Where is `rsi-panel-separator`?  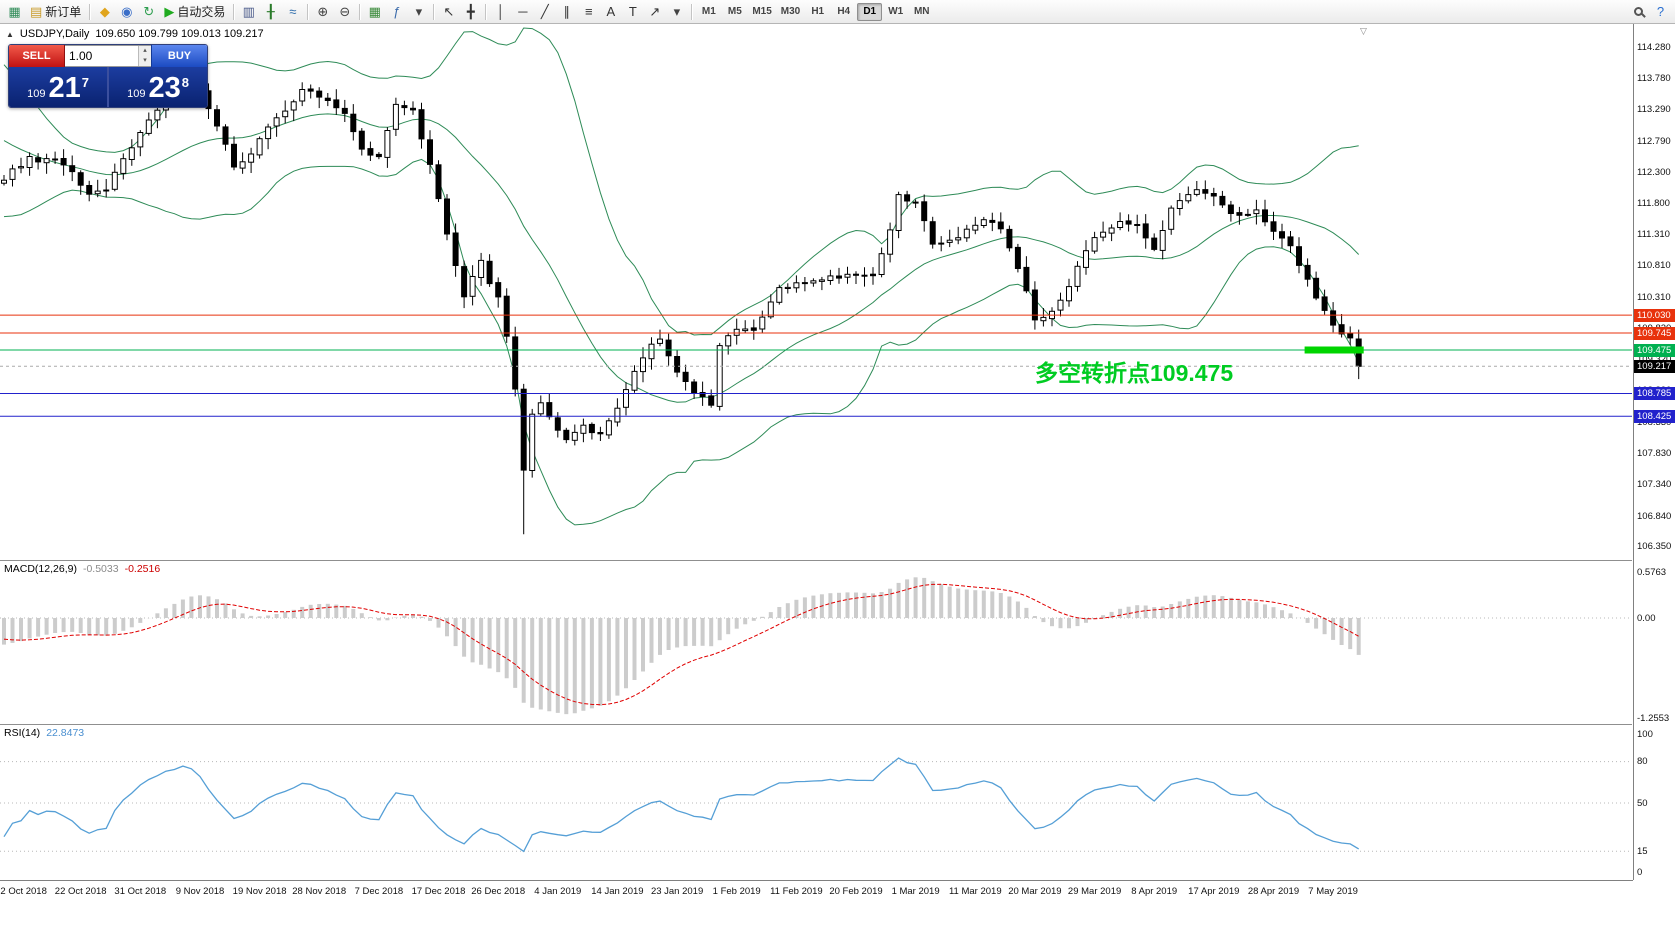 rsi-panel-separator is located at coordinates (816, 724).